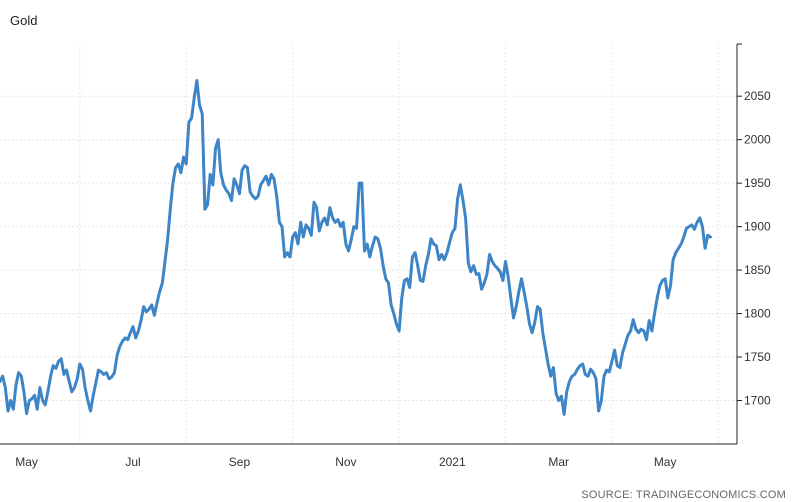 The image size is (800, 502). I want to click on y-tick-label: 1900, so click(757, 227).